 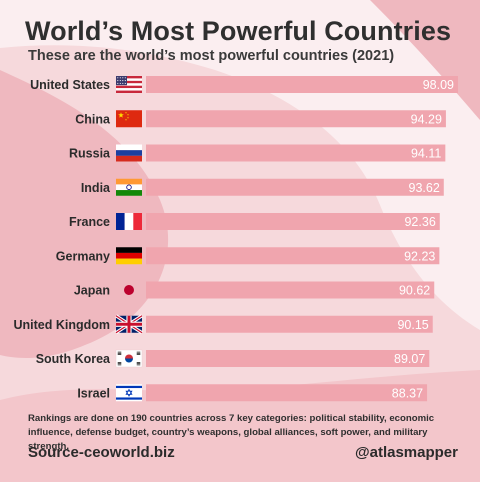 I want to click on background-blob-pink-top, so click(x=425, y=60).